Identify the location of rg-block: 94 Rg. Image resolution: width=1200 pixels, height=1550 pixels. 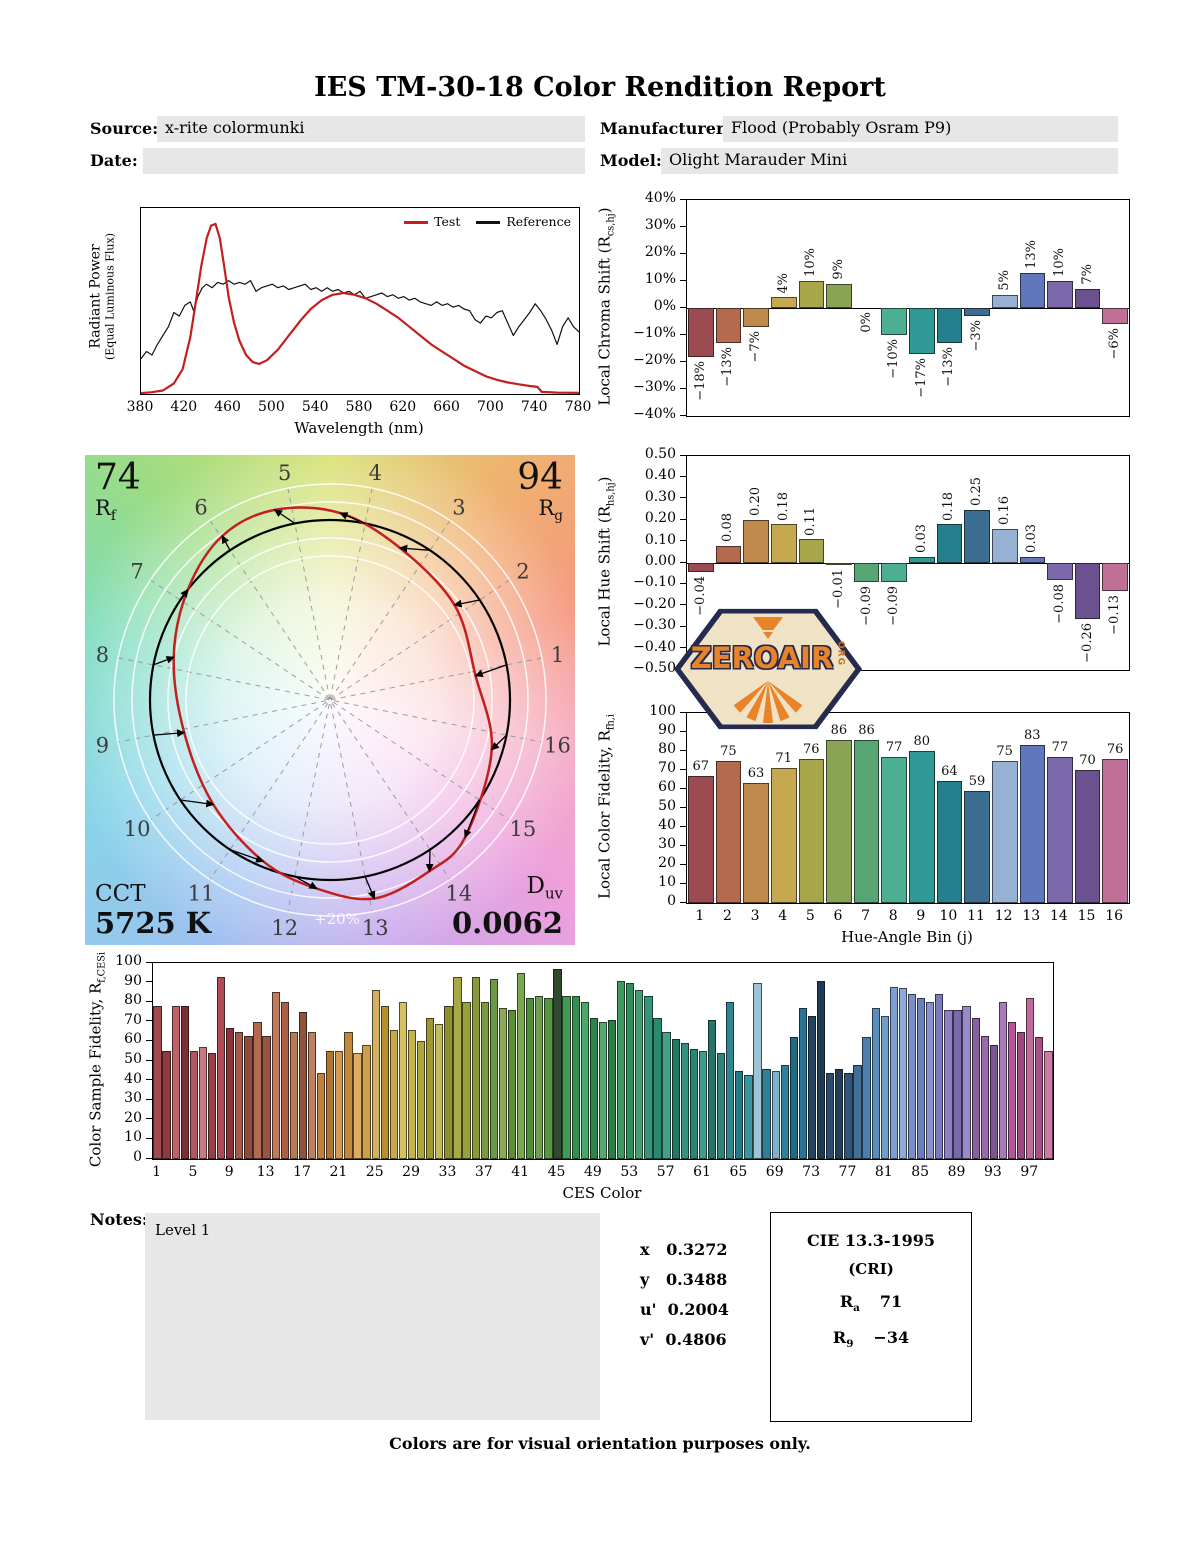
(540, 493).